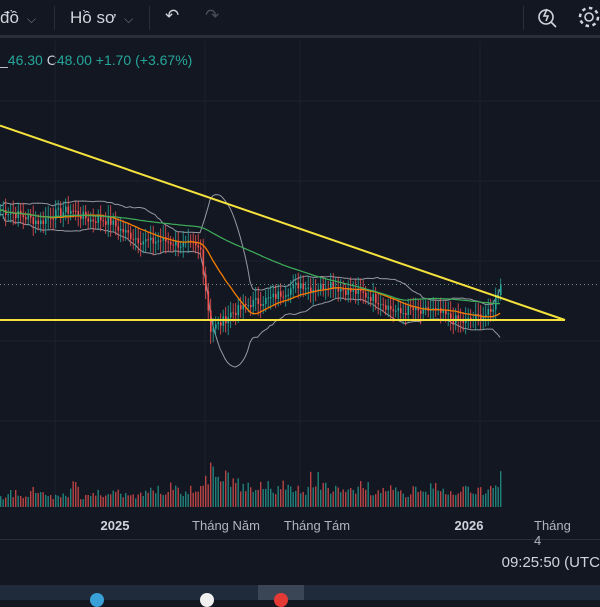 Image resolution: width=600 pixels, height=607 pixels. What do you see at coordinates (300, 19) in the screenshot?
I see `top-toolbar: đồ ⌵ Hồ sơ ⌵ ↶ ↷` at bounding box center [300, 19].